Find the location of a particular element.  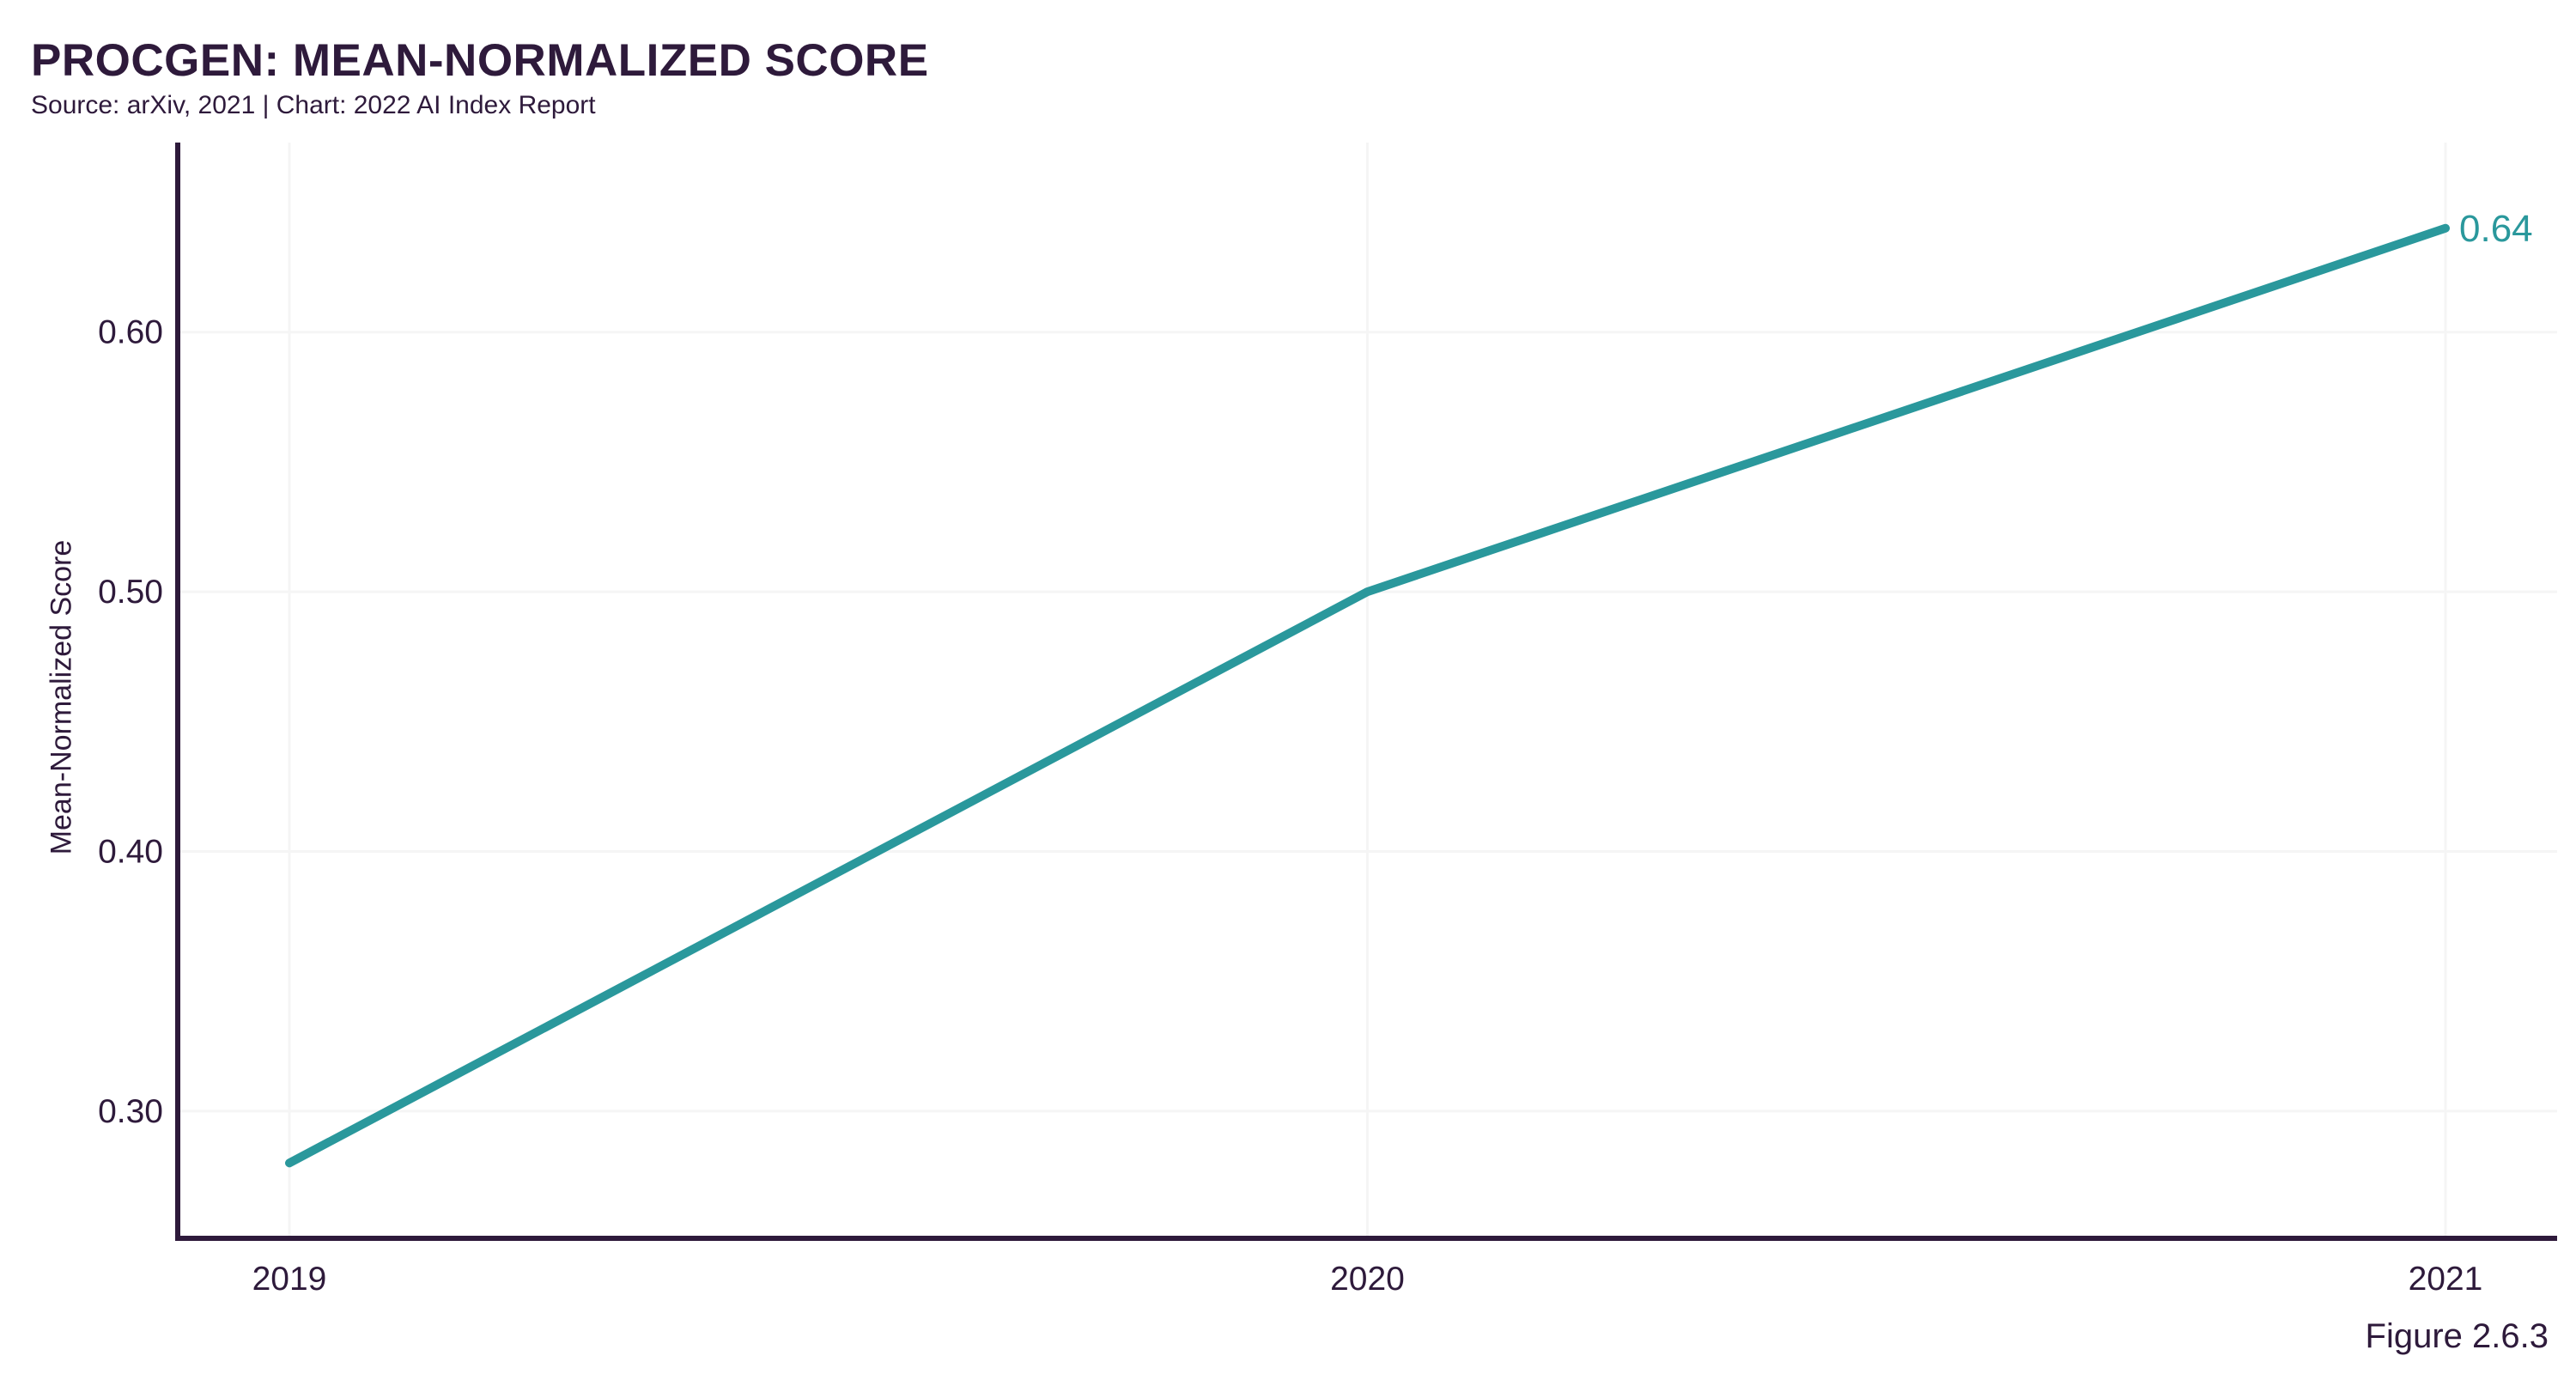

y-tick-label: 0.60 is located at coordinates (130, 332).